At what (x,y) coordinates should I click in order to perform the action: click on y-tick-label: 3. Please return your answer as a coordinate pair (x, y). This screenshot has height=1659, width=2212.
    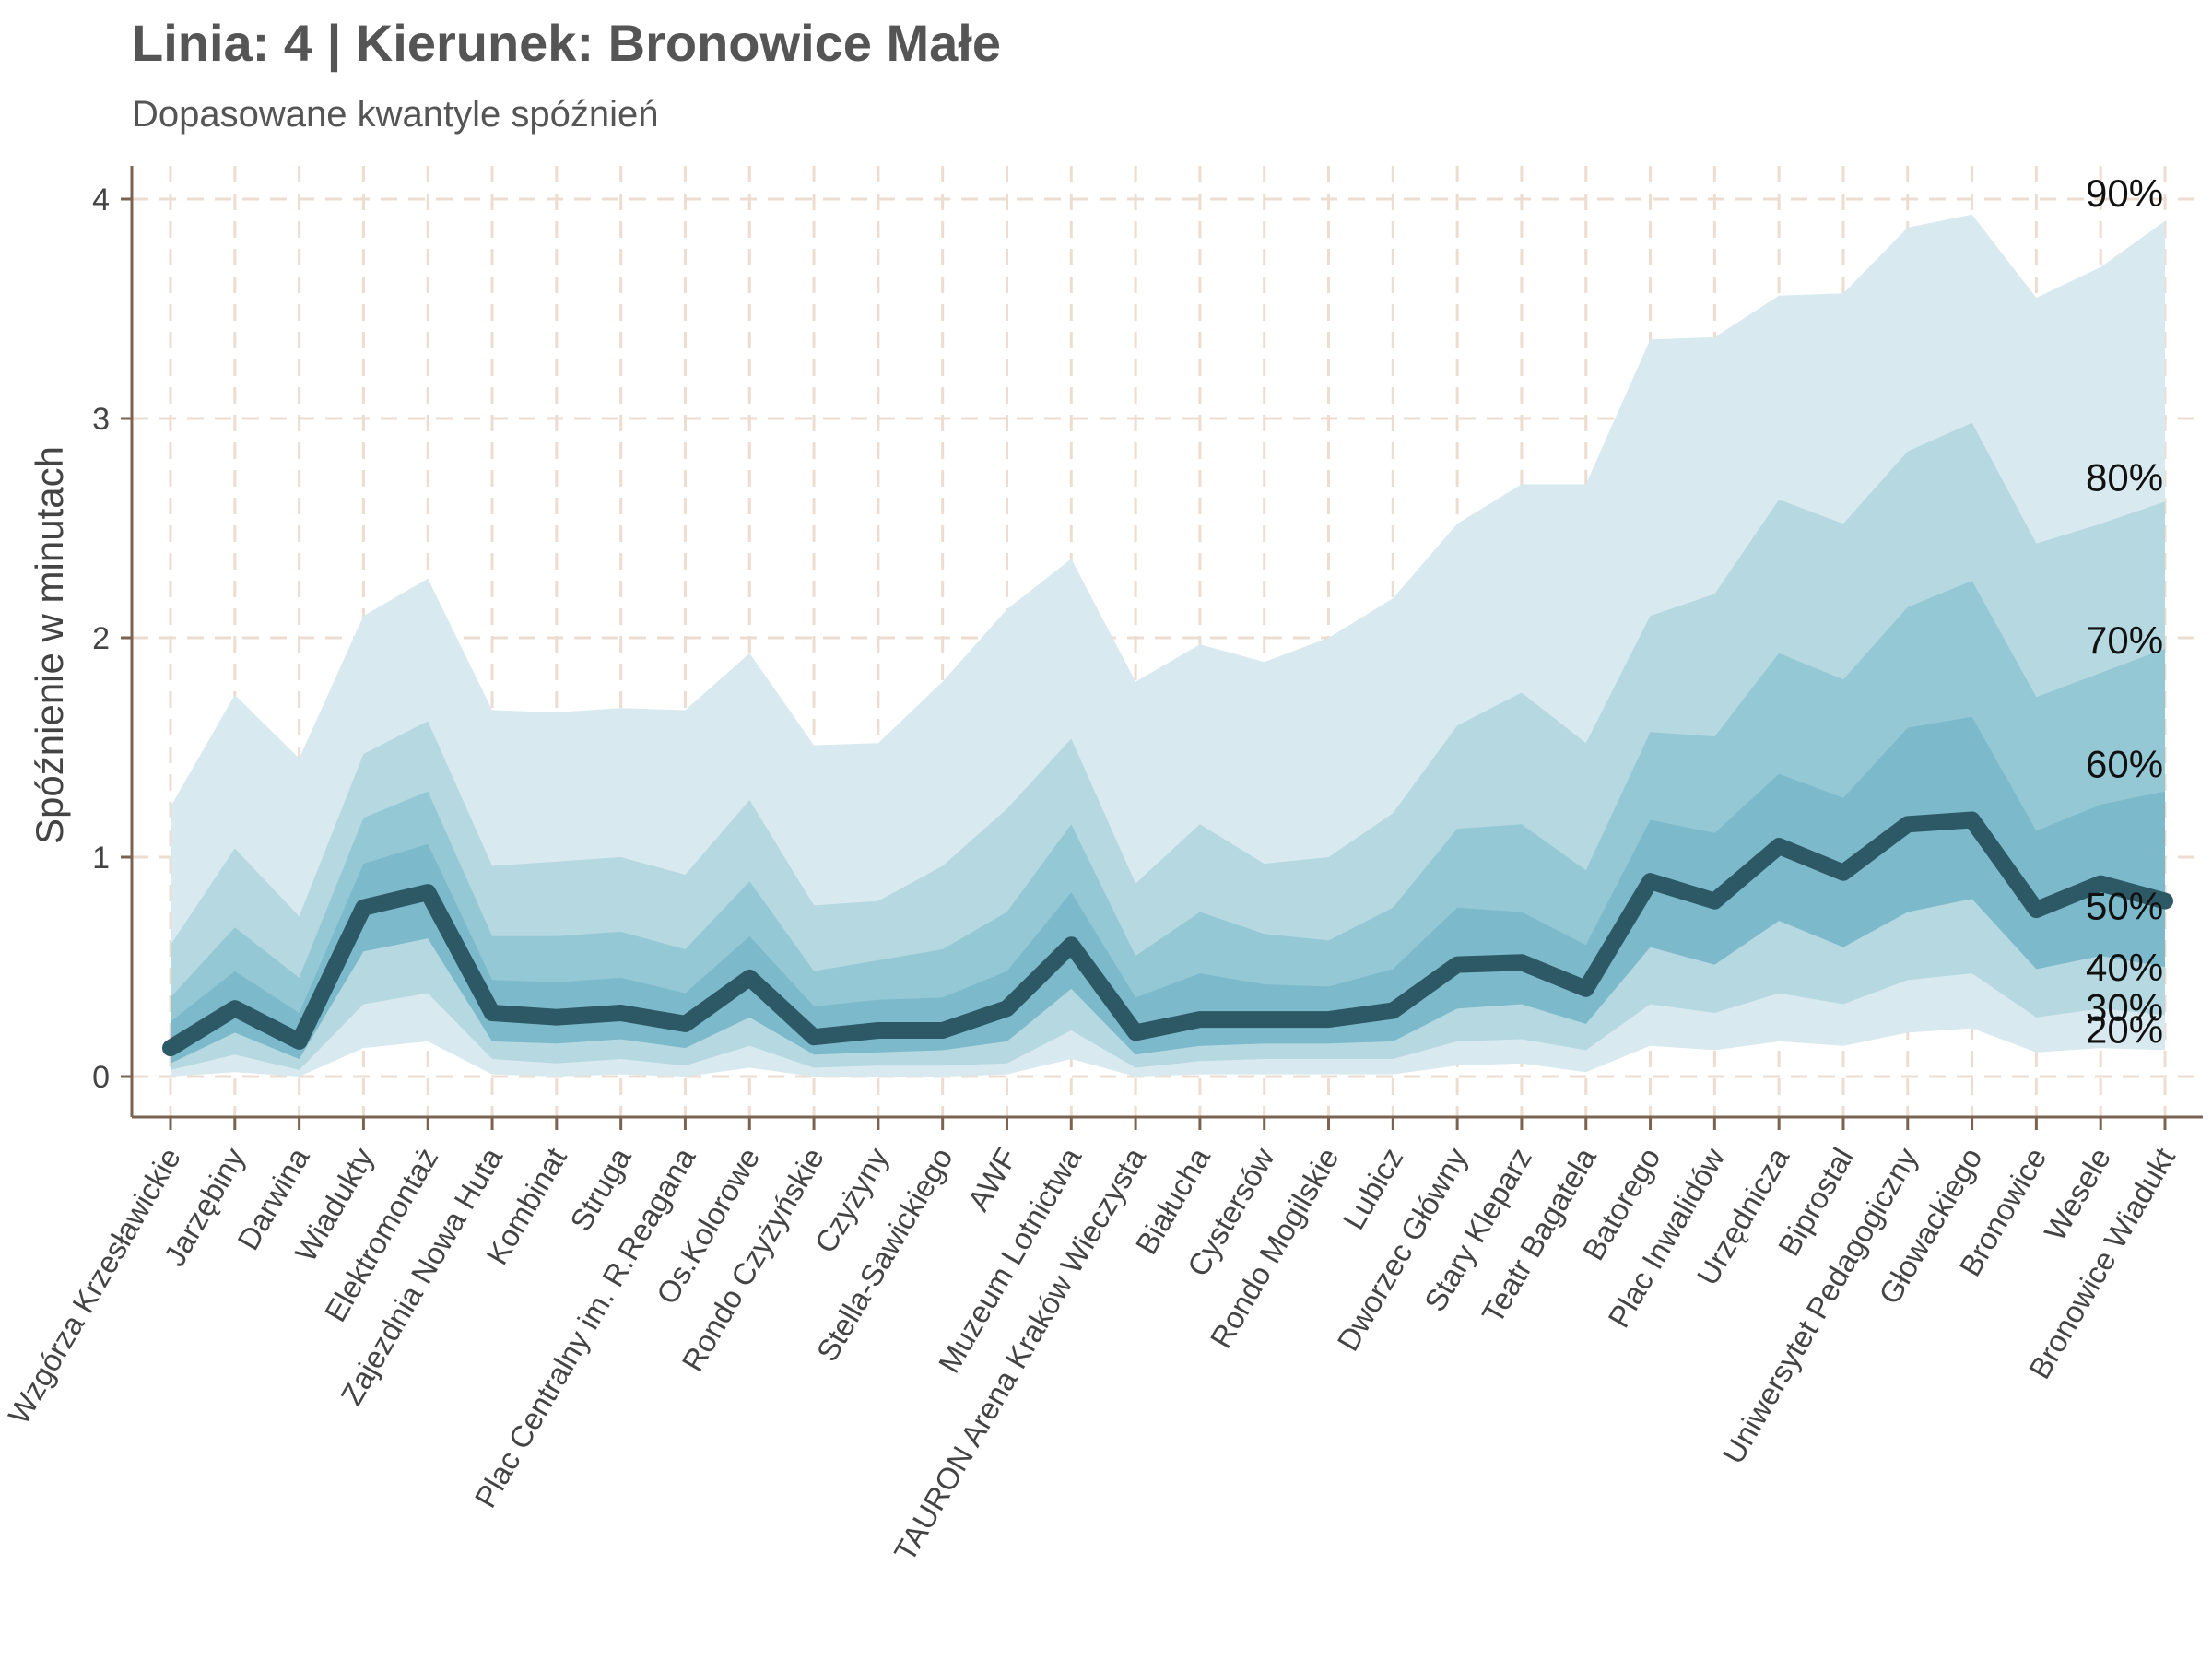
    Looking at the image, I should click on (101, 419).